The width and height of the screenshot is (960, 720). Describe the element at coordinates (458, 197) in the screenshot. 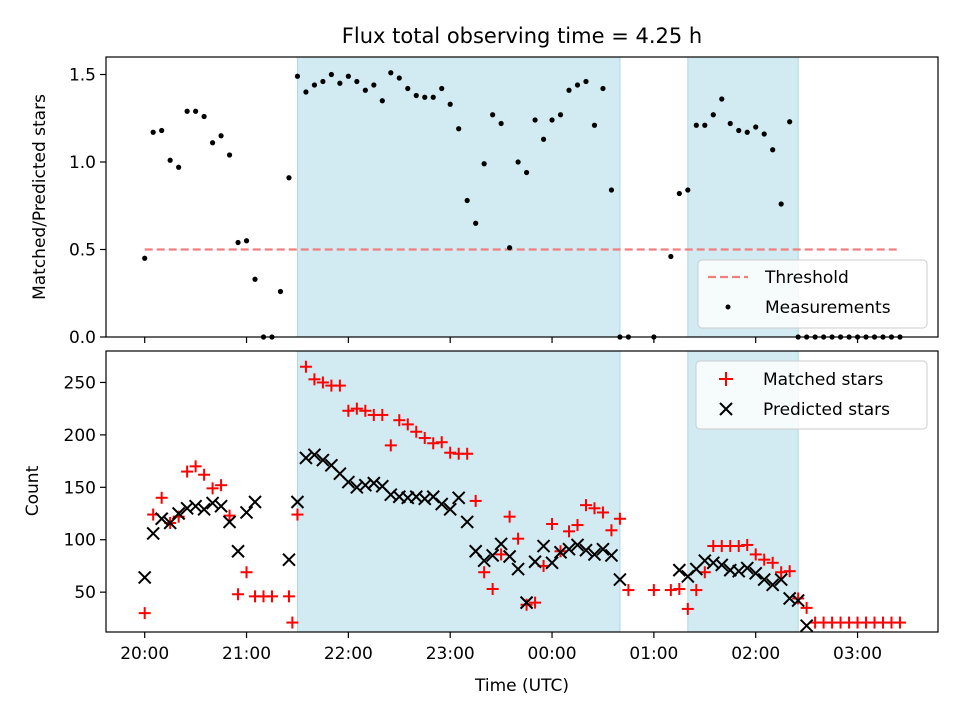

I see `shaded-band` at that location.